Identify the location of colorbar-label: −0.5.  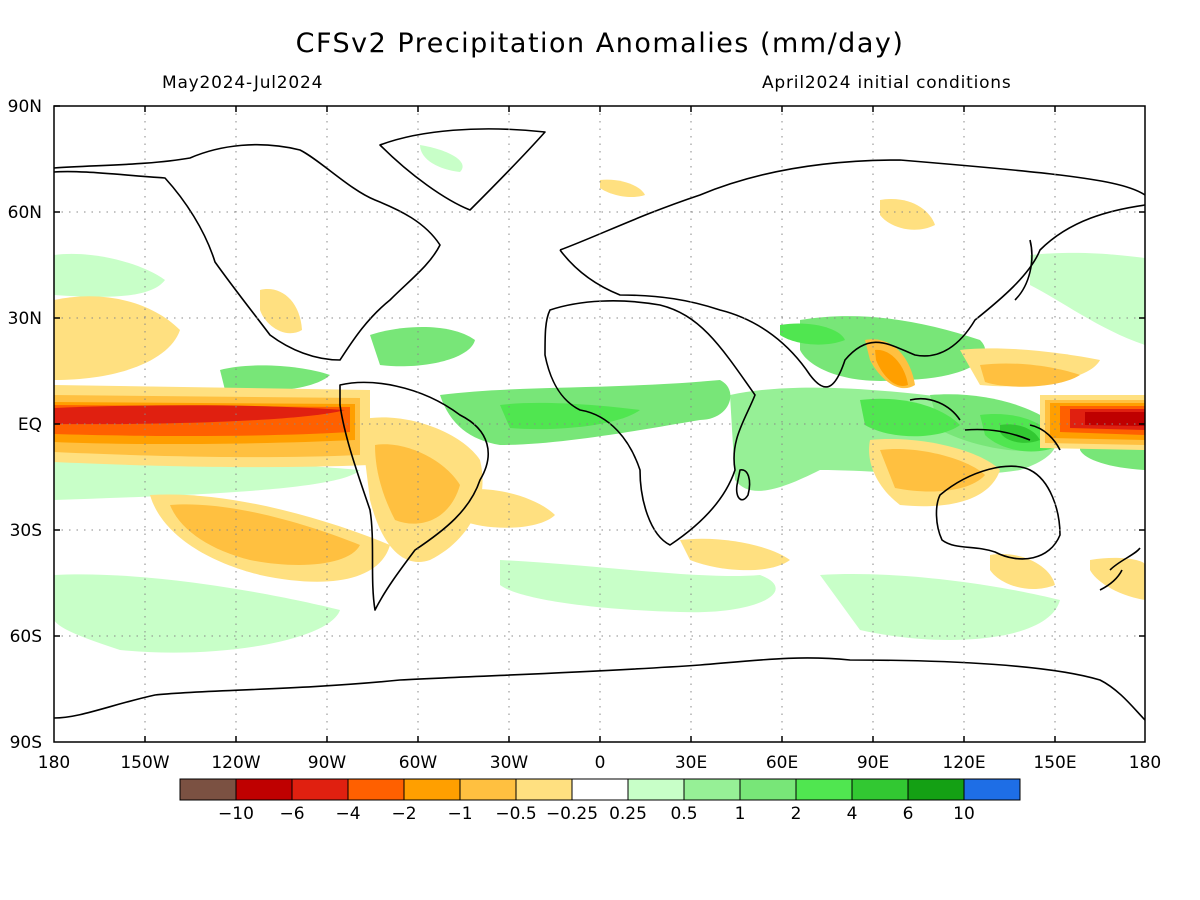
(515, 814).